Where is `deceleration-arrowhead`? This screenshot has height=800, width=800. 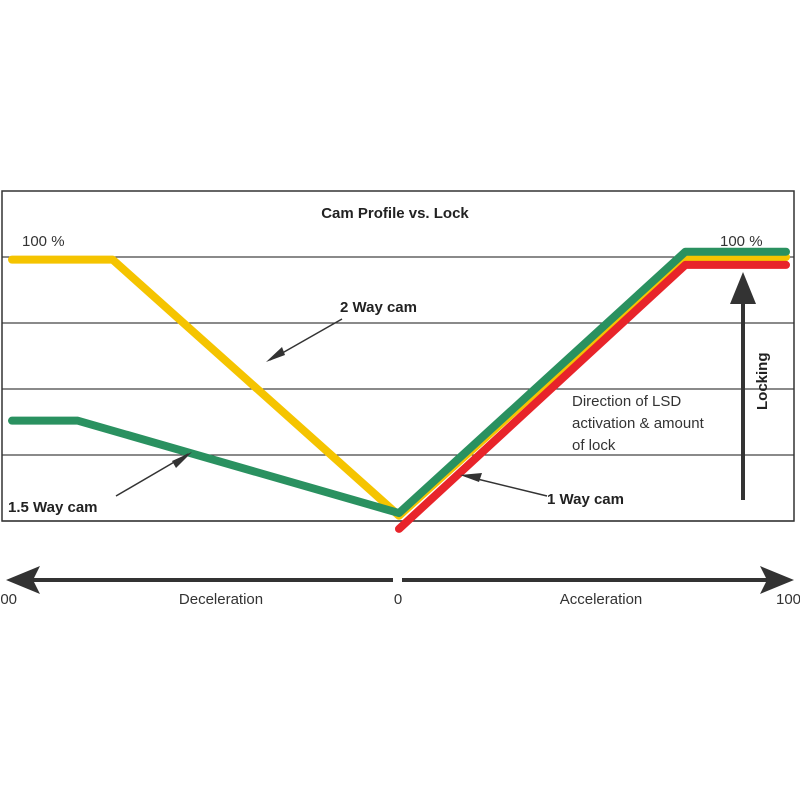 deceleration-arrowhead is located at coordinates (23, 580).